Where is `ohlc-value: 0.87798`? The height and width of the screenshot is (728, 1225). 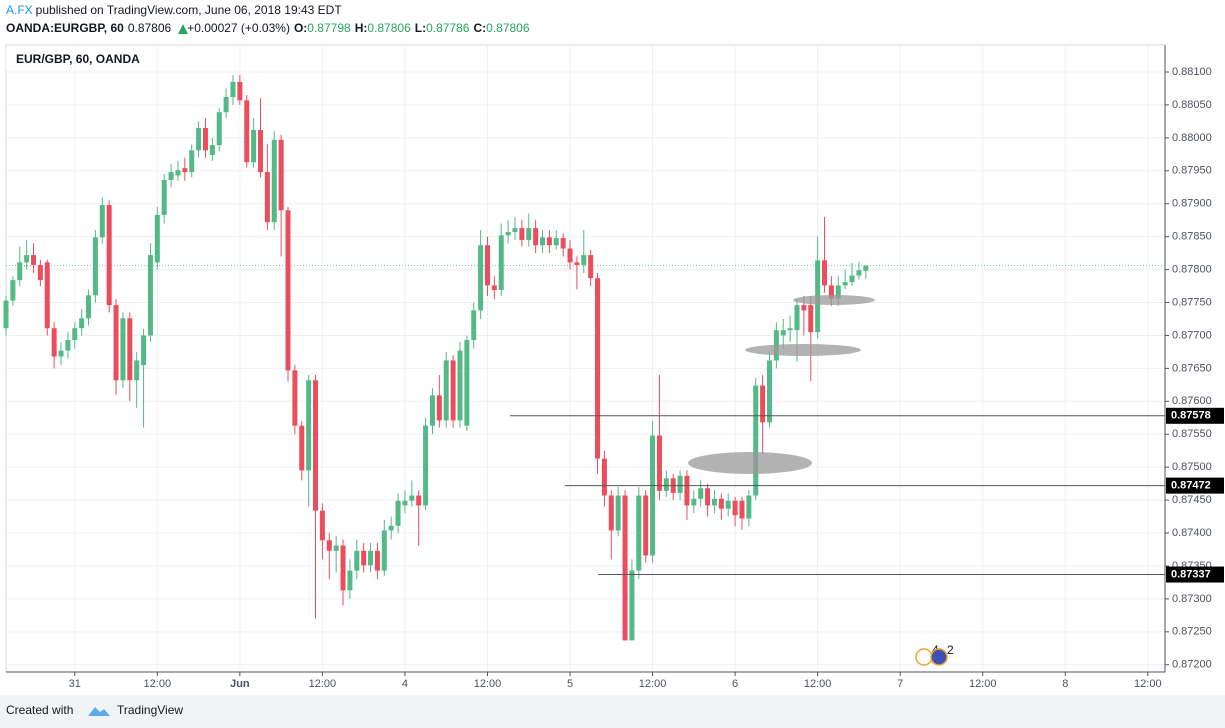
ohlc-value: 0.87798 is located at coordinates (329, 28).